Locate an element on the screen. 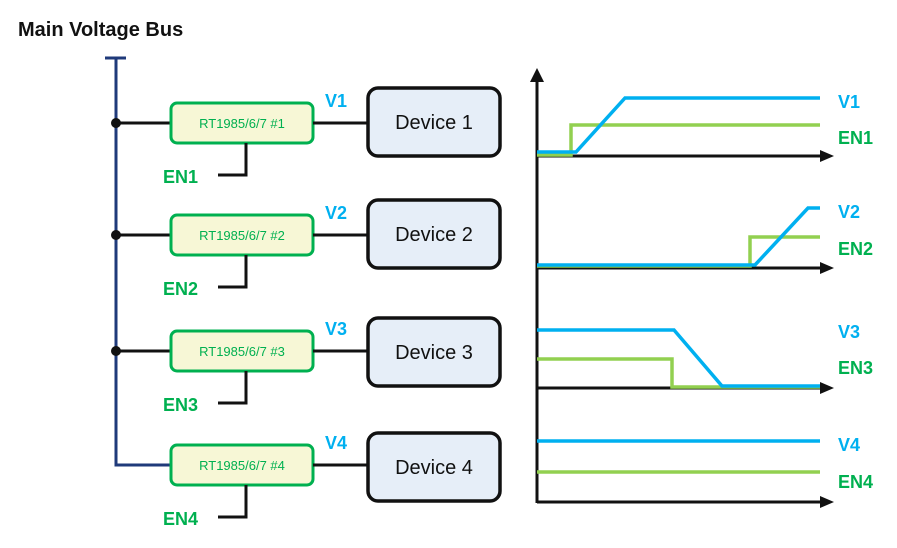 Image resolution: width=897 pixels, height=548 pixels. voltage-waveform-label: V3 is located at coordinates (849, 332).